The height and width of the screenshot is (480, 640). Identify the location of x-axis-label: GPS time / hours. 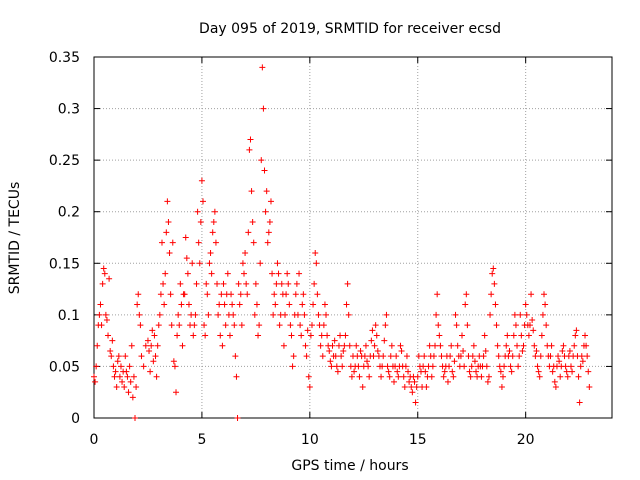
(349, 466).